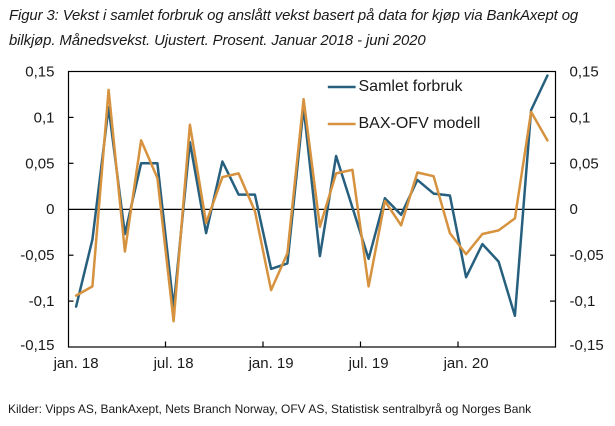  What do you see at coordinates (420, 123) in the screenshot?
I see `svg-text: BAX-OFV modell` at bounding box center [420, 123].